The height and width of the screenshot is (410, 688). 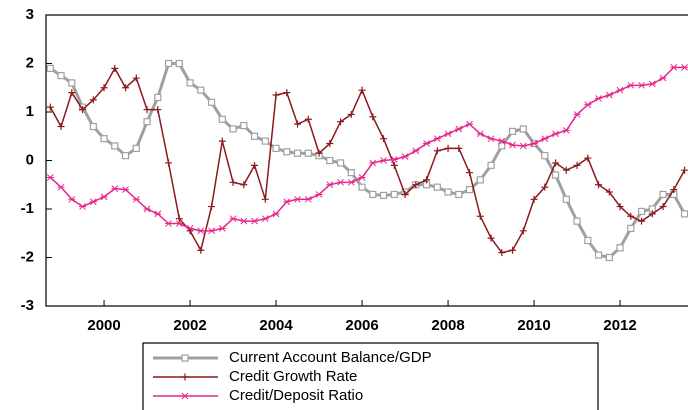 I want to click on x-tick-label: 2008, so click(x=447, y=325).